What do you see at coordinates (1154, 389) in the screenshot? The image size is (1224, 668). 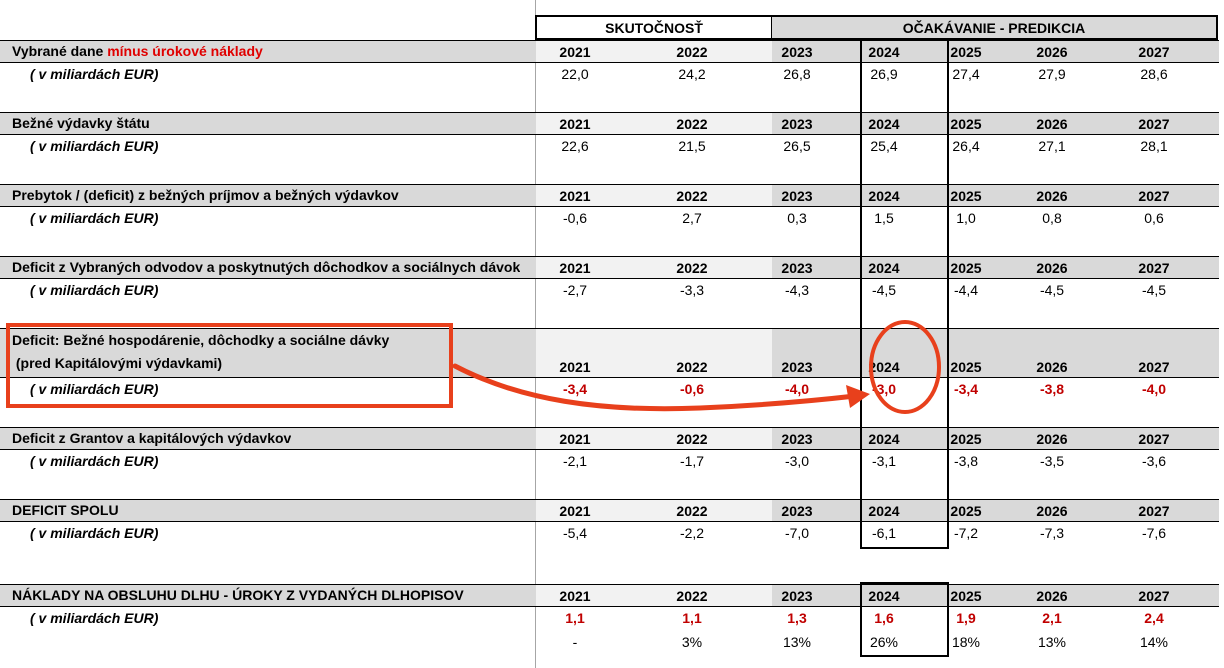 I see `value-cell: -4,0` at bounding box center [1154, 389].